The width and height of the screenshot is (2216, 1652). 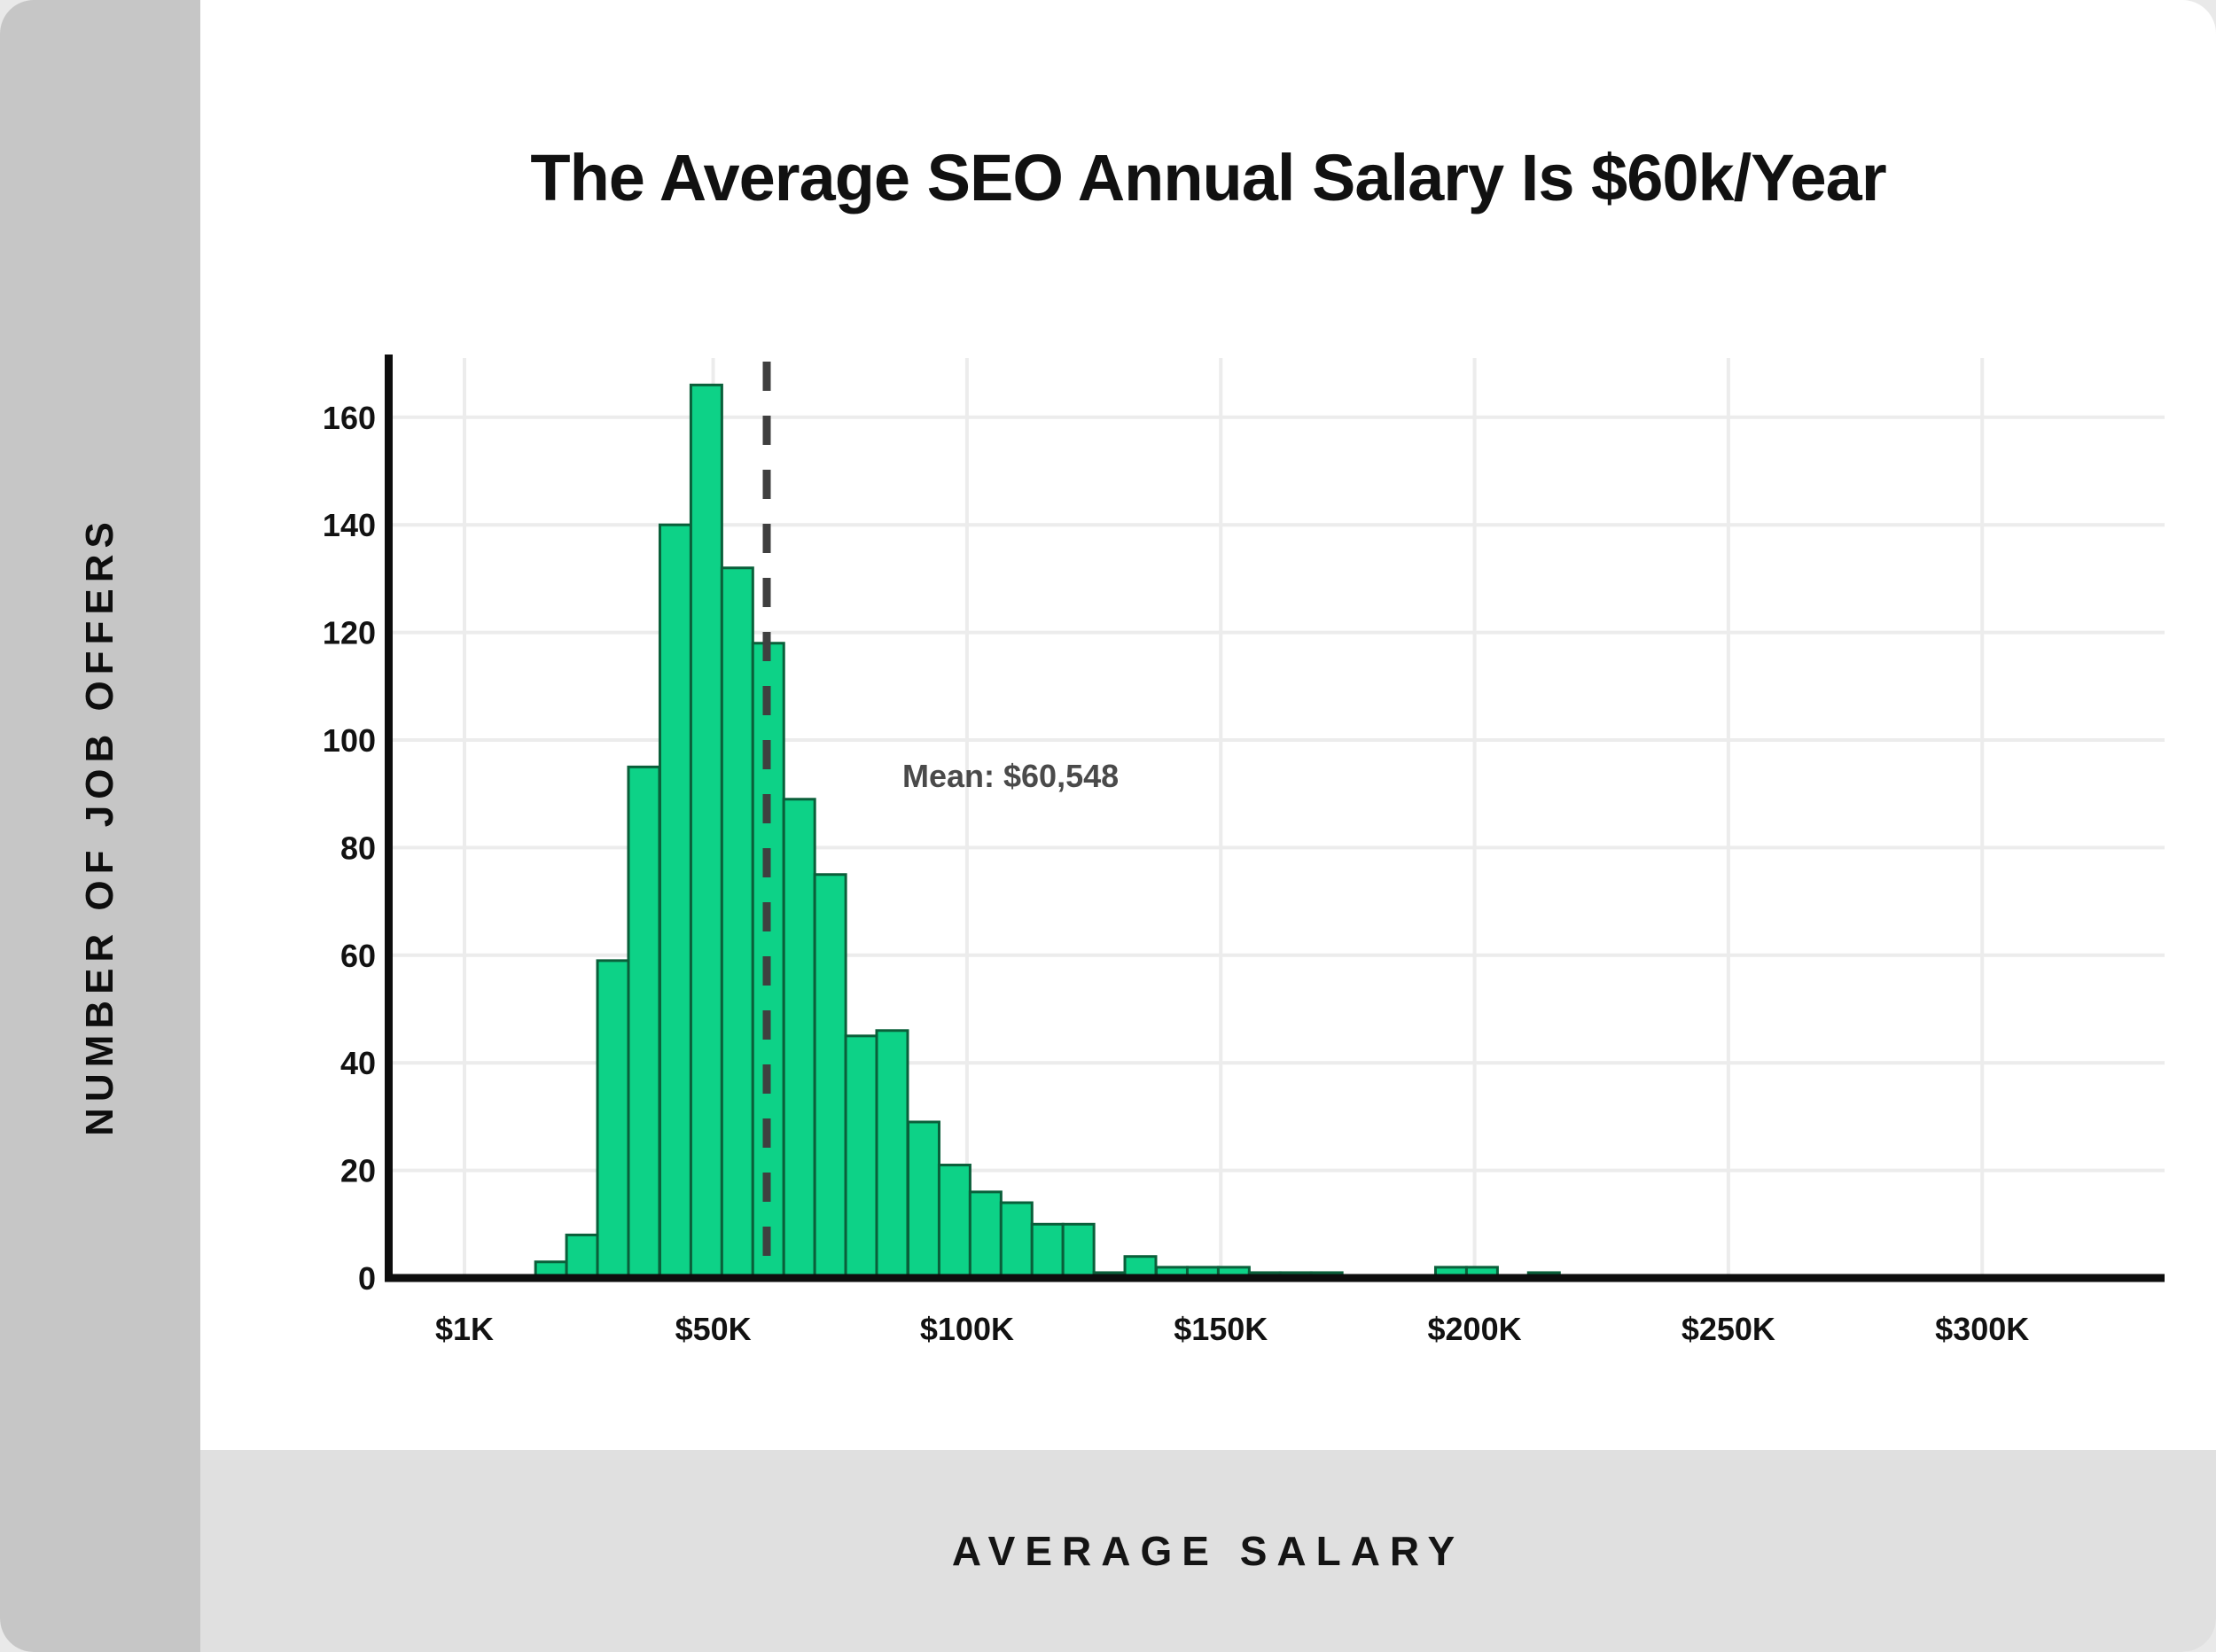 I want to click on y-tick-label: 60, so click(x=358, y=956).